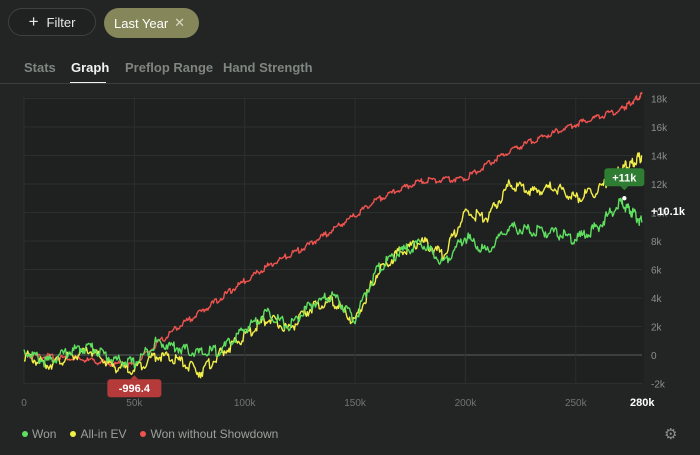  Describe the element at coordinates (73, 434) in the screenshot. I see `legend-swatch-all-in-ev` at that location.